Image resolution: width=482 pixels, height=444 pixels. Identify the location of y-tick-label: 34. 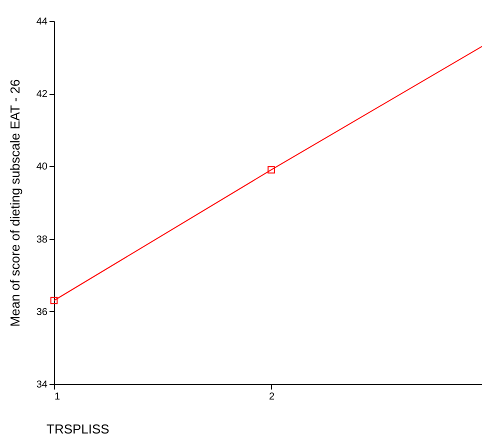
(42, 385).